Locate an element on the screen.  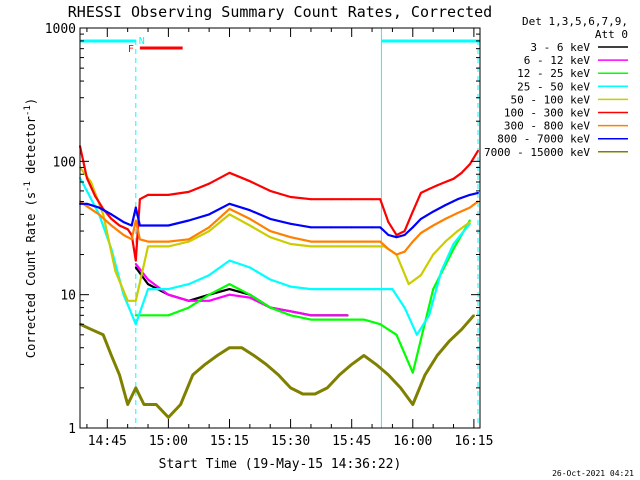
y-axis-label-sup2: -1 is located at coordinates (28, 110).